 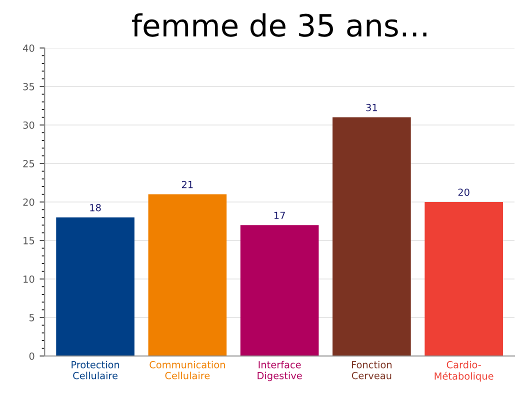 I want to click on y-tick-label: 35, so click(x=28, y=86).